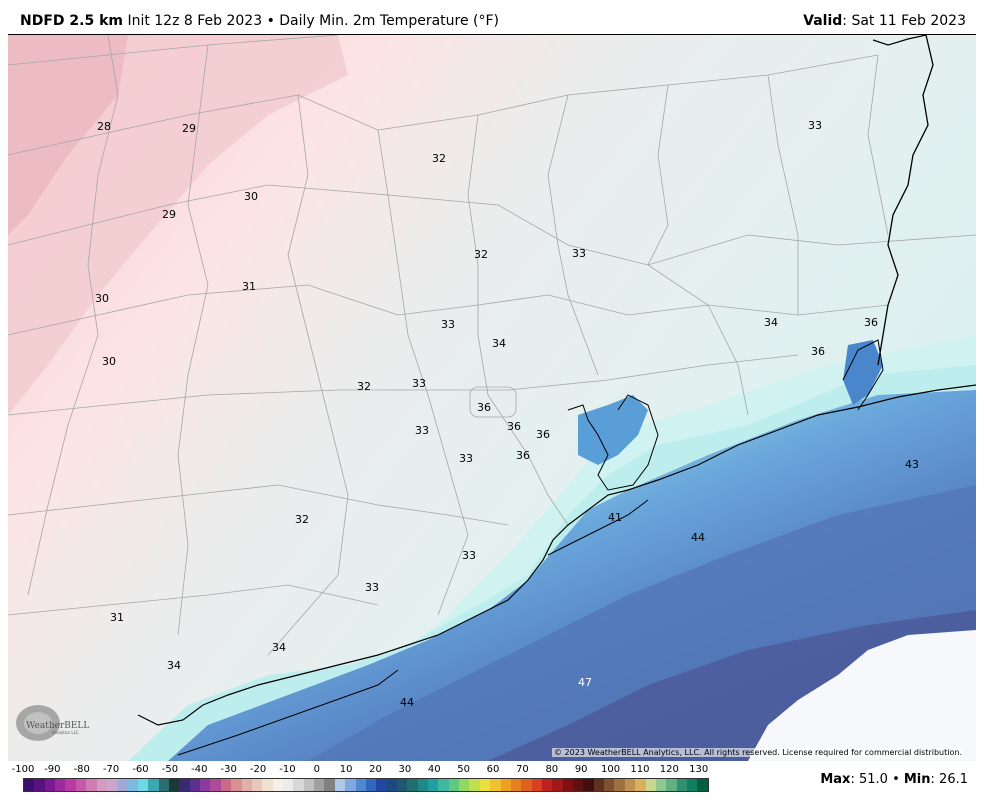 This screenshot has height=808, width=984. Describe the element at coordinates (493, 769) in the screenshot. I see `scale-tick-label: 60` at that location.